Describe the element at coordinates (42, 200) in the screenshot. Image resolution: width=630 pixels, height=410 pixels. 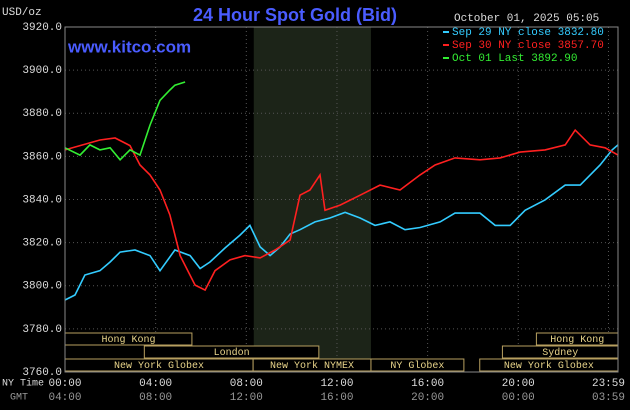
I see `y-tick-label: 3840.0` at that location.